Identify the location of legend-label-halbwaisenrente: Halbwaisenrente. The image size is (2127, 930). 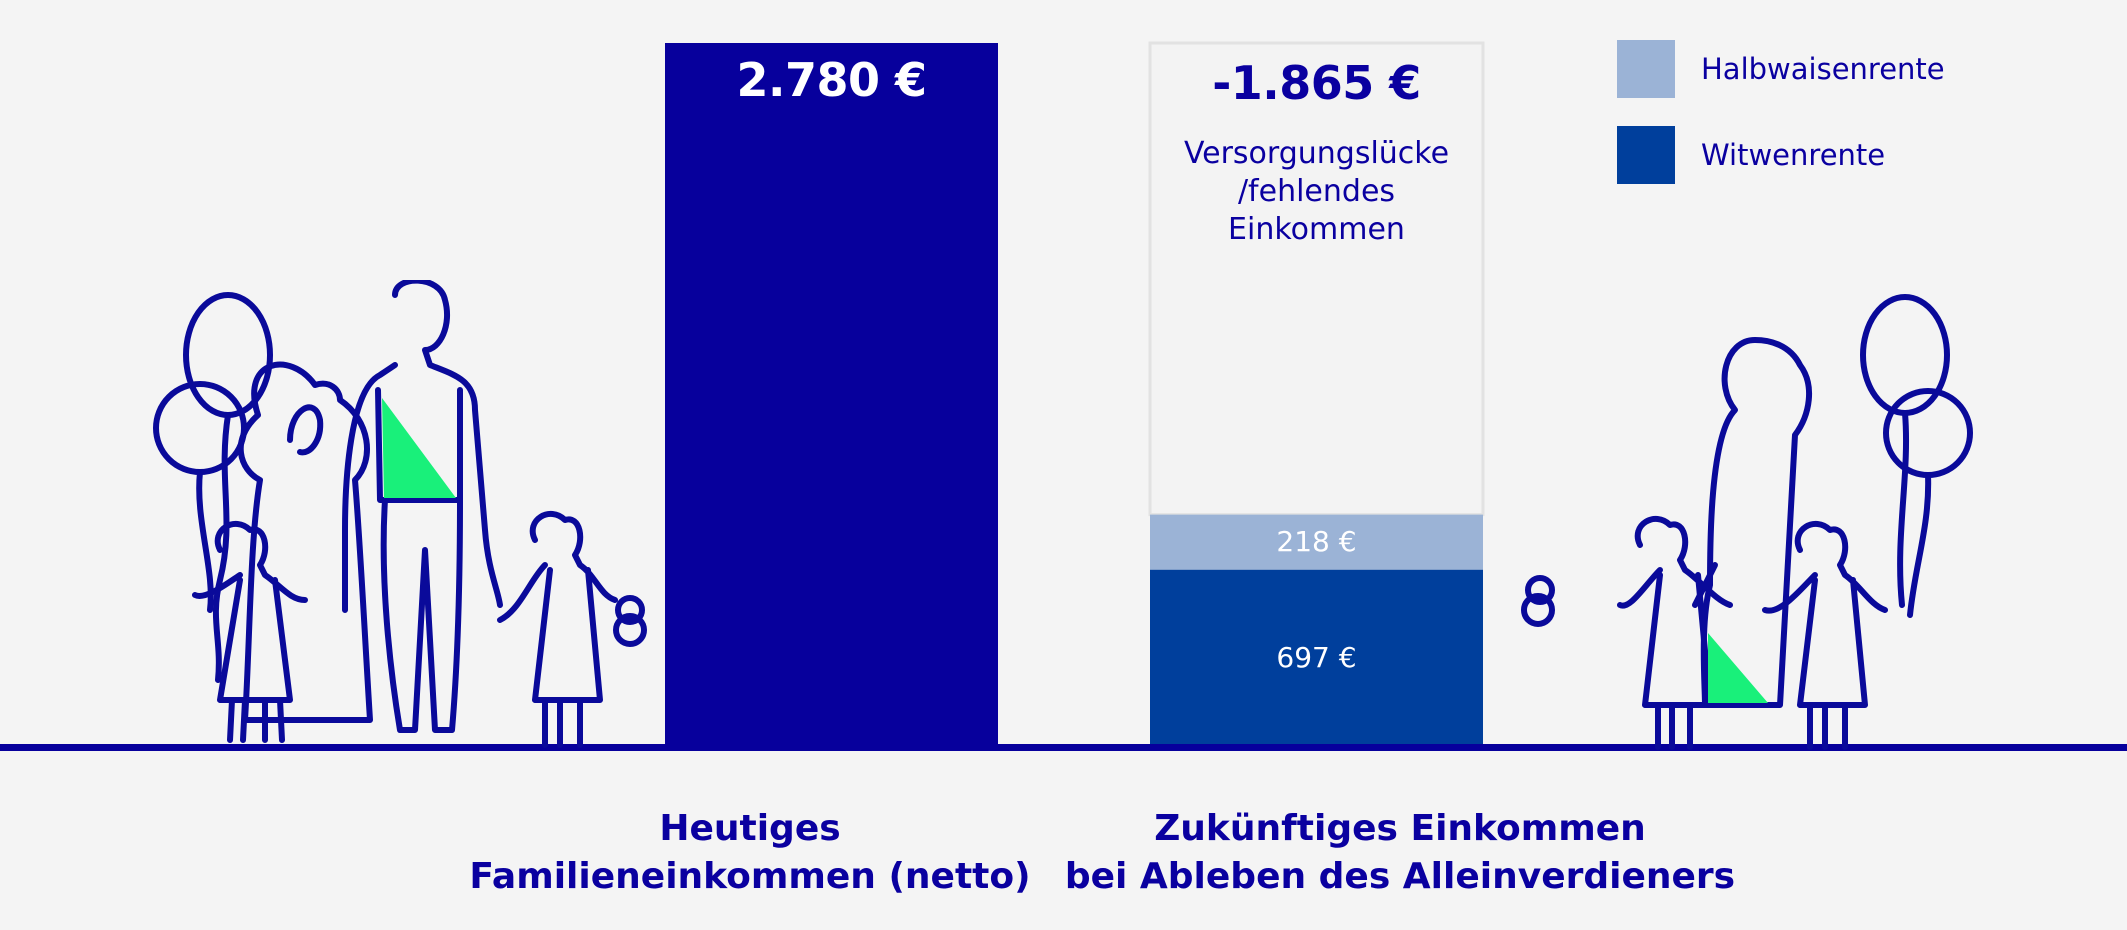
(1823, 69).